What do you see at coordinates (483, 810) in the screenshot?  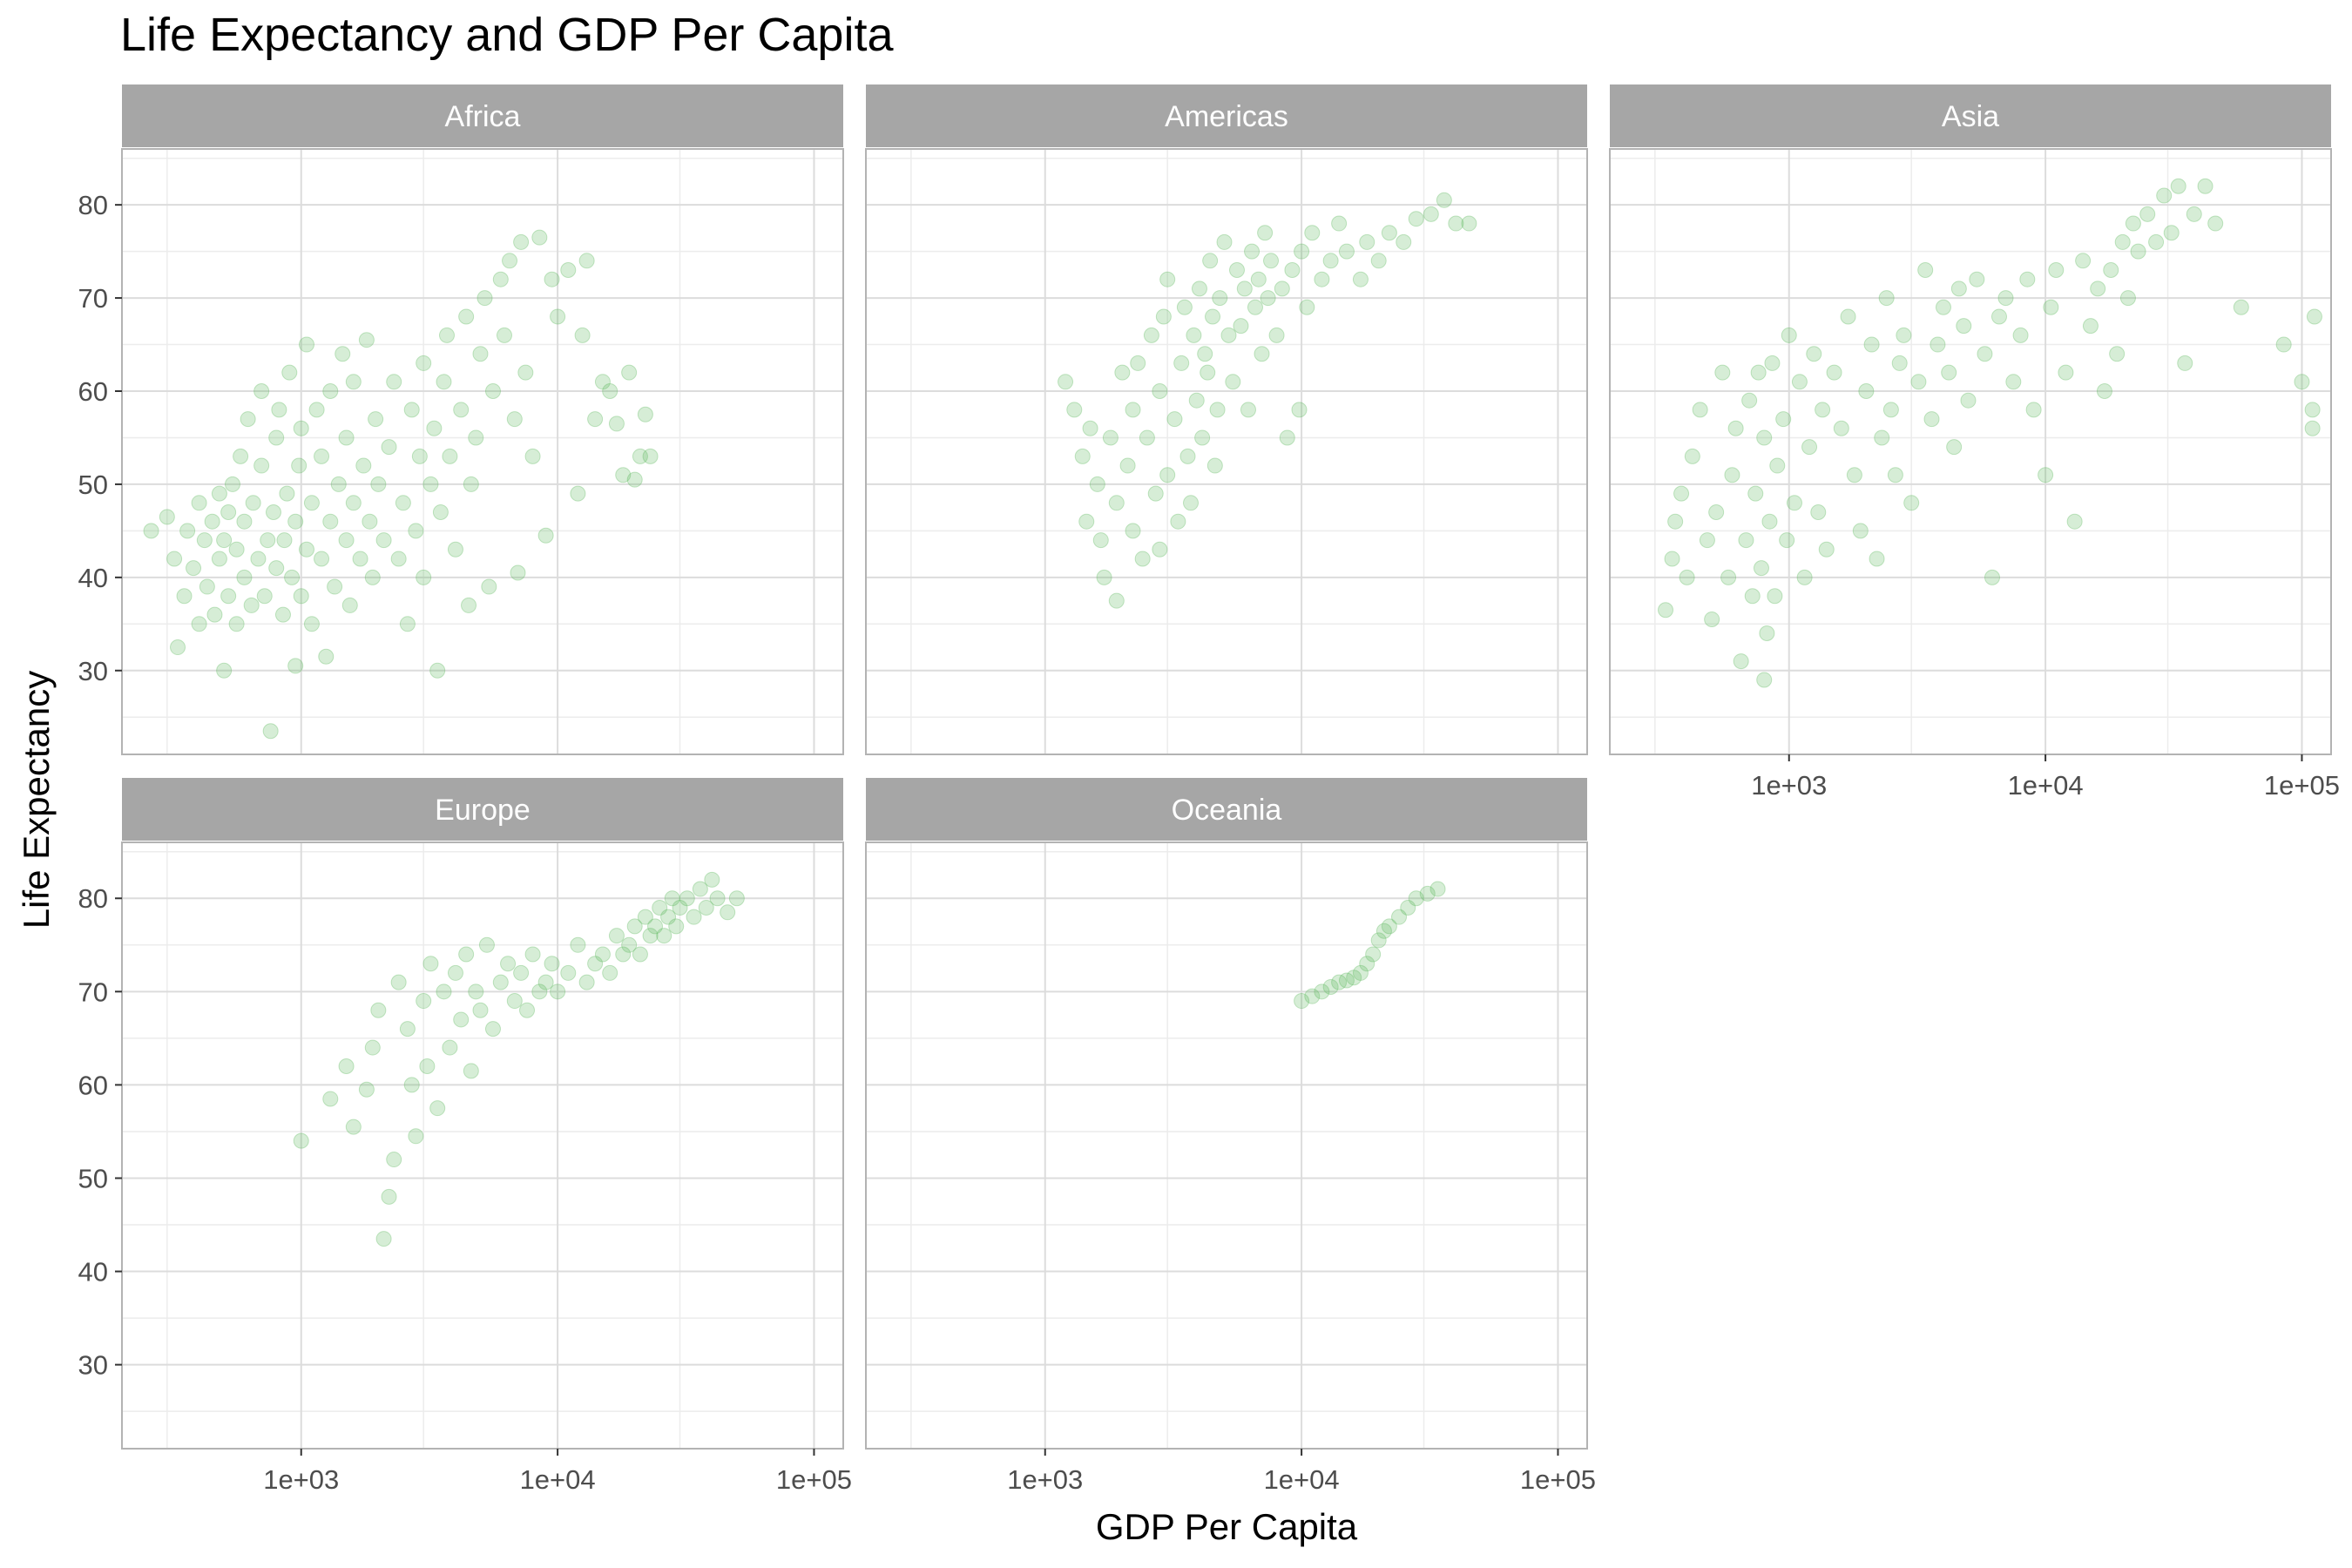 I see `facet-strip-label: Europe` at bounding box center [483, 810].